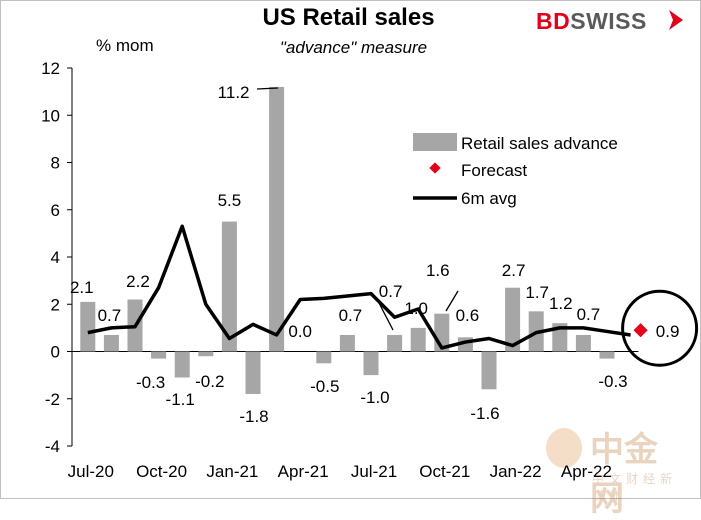 The width and height of the screenshot is (701, 520). Describe the element at coordinates (668, 331) in the screenshot. I see `data-label: 0.9` at that location.